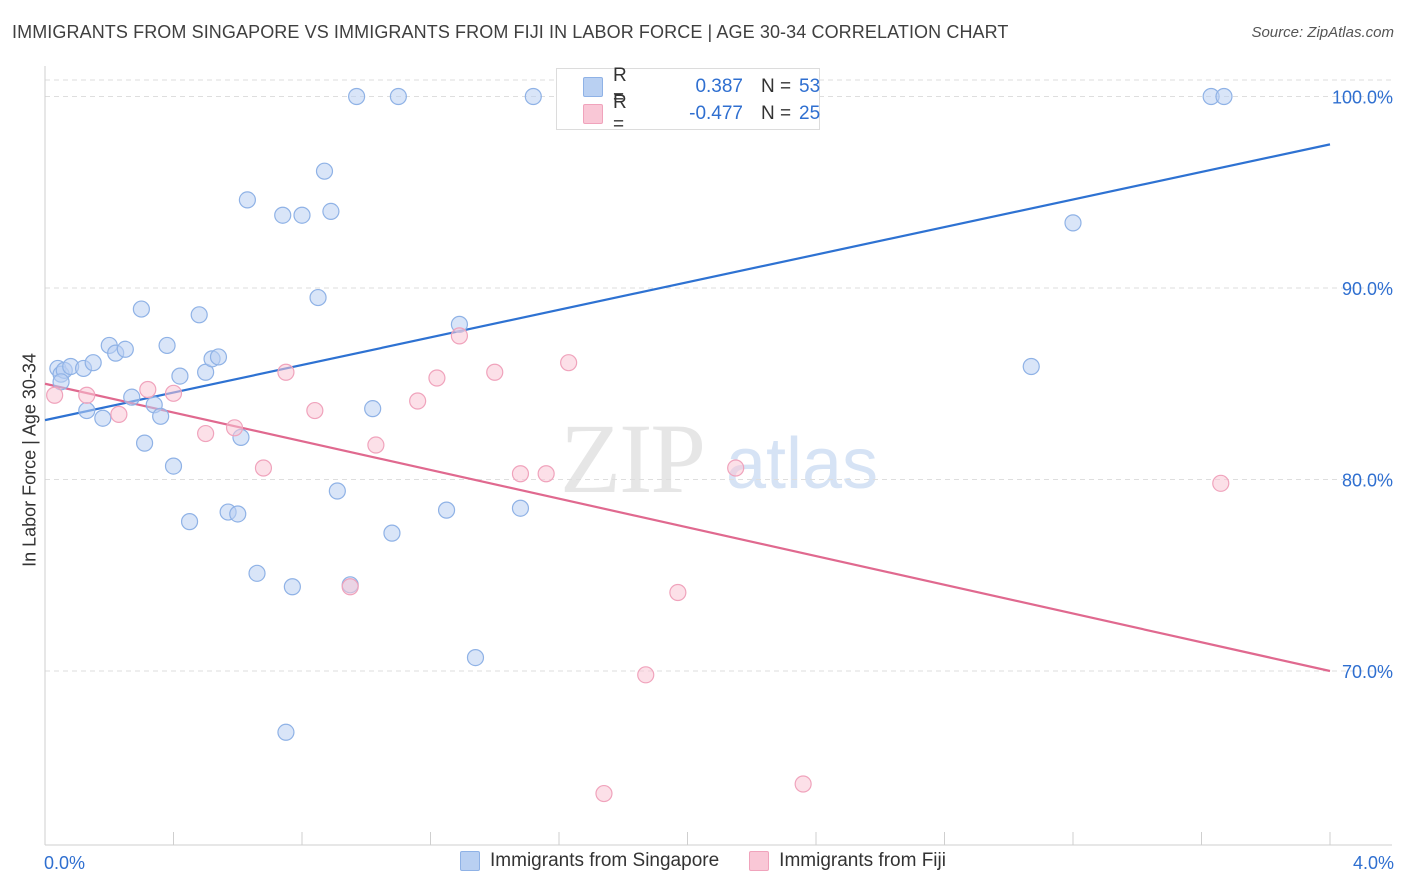 This screenshot has height=892, width=1406. What do you see at coordinates (688, 100) in the screenshot?
I see `stats-legend-box: R = 0.387 N = 53 R = -0.477 N = 25` at bounding box center [688, 100].